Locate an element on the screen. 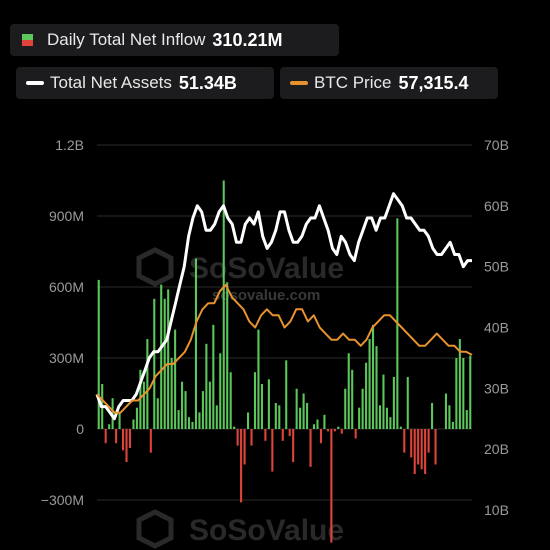  right-tick-label: 50B is located at coordinates (496, 267).